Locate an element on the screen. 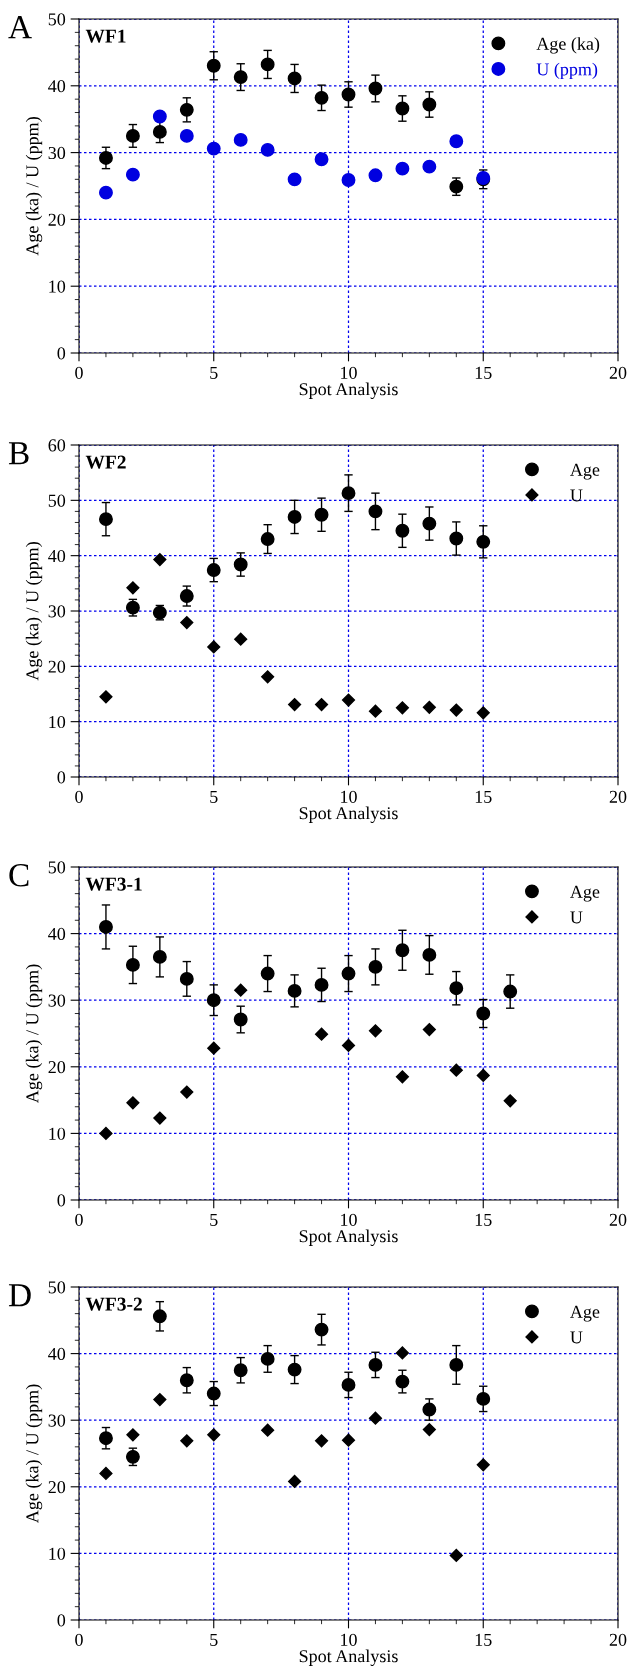 This screenshot has width=628, height=1674. legend-label: U (ppm) is located at coordinates (567, 71).